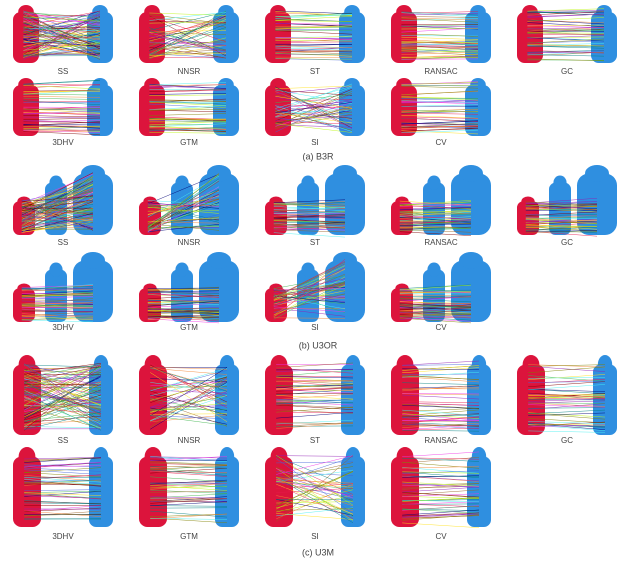 The width and height of the screenshot is (636, 565). Describe the element at coordinates (153, 491) in the screenshot. I see `shape-body` at that location.